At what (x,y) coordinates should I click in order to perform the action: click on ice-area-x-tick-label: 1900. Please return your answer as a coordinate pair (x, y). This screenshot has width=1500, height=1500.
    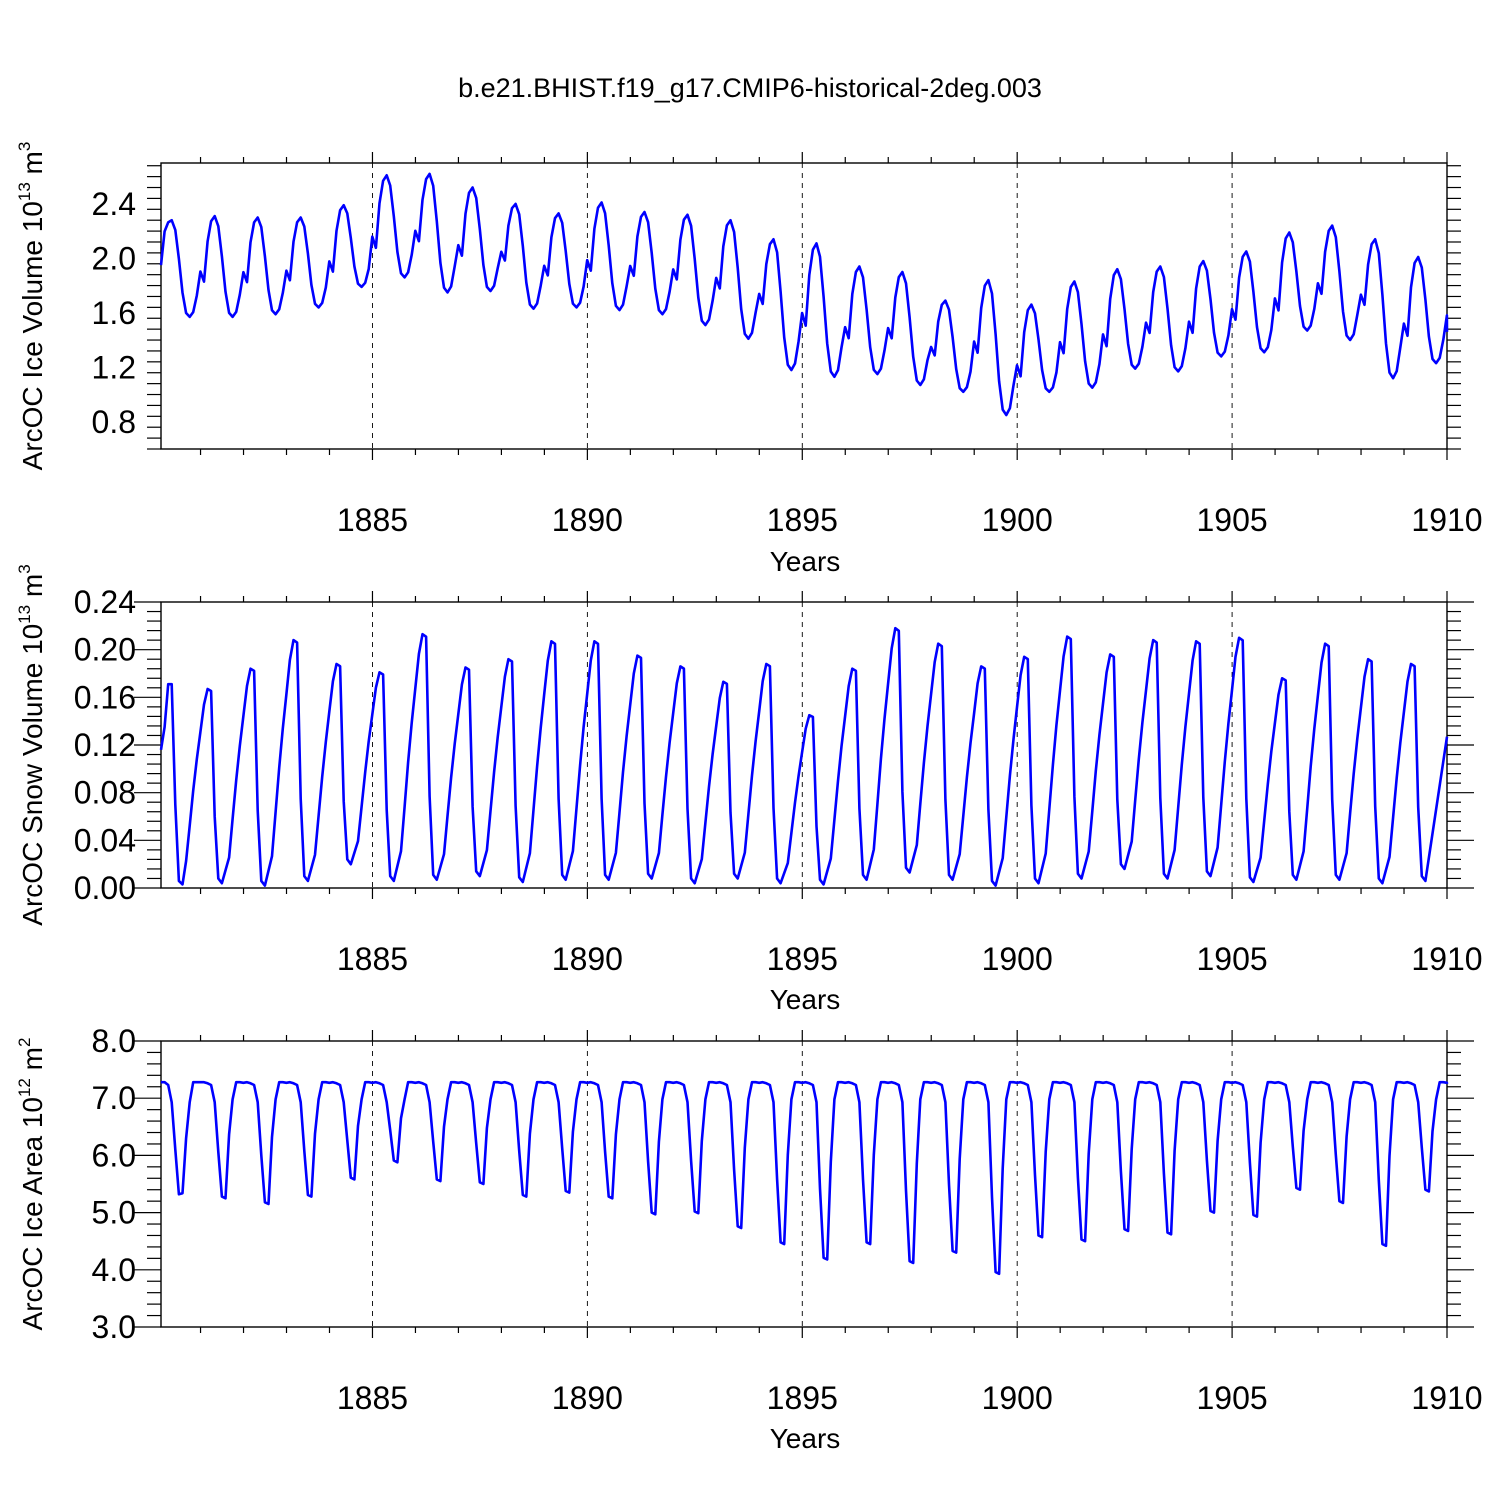
    Looking at the image, I should click on (1017, 1398).